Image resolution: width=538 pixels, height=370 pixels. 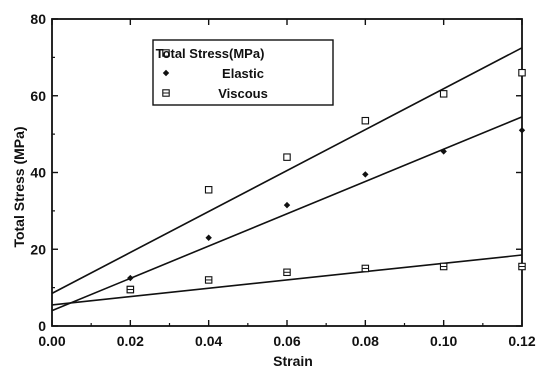 I want to click on legend: Total Stress(MPa) Elastic Viscous, so click(x=243, y=72).